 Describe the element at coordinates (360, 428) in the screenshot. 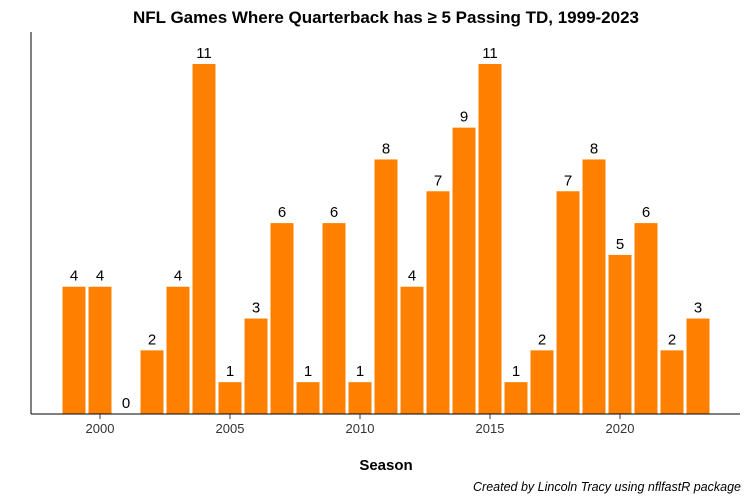

I see `x-tick-label-2010: 2010` at that location.